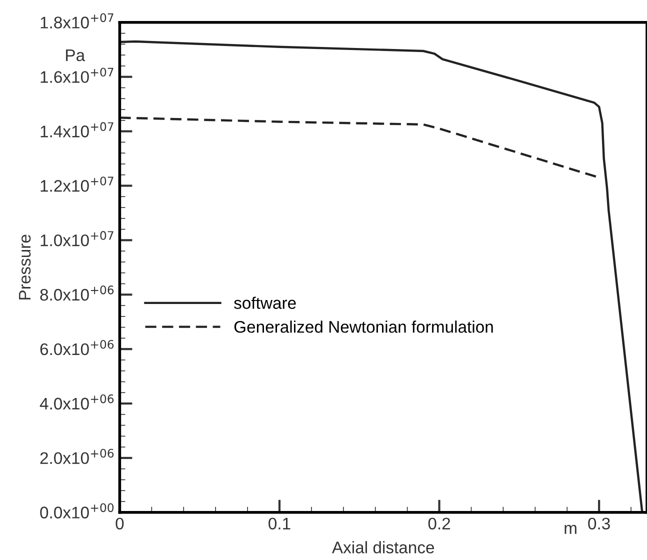 This screenshot has width=647, height=560. I want to click on y-tick-label: 4.0x10$^{+06}$, so click(77, 402).